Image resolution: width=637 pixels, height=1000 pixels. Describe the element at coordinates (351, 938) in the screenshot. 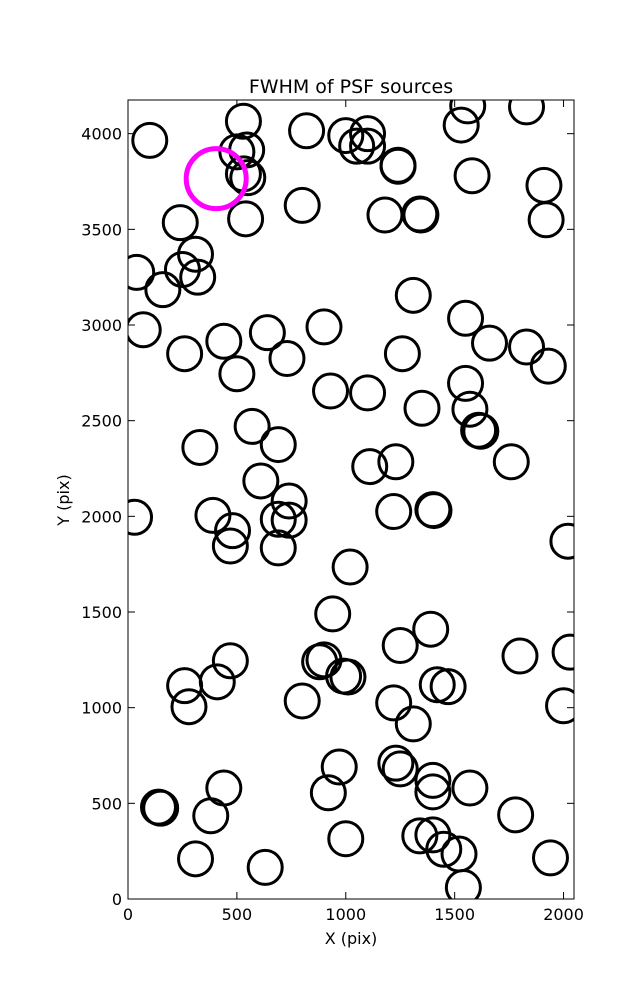

I see `x-axis-label: X (pix)` at that location.